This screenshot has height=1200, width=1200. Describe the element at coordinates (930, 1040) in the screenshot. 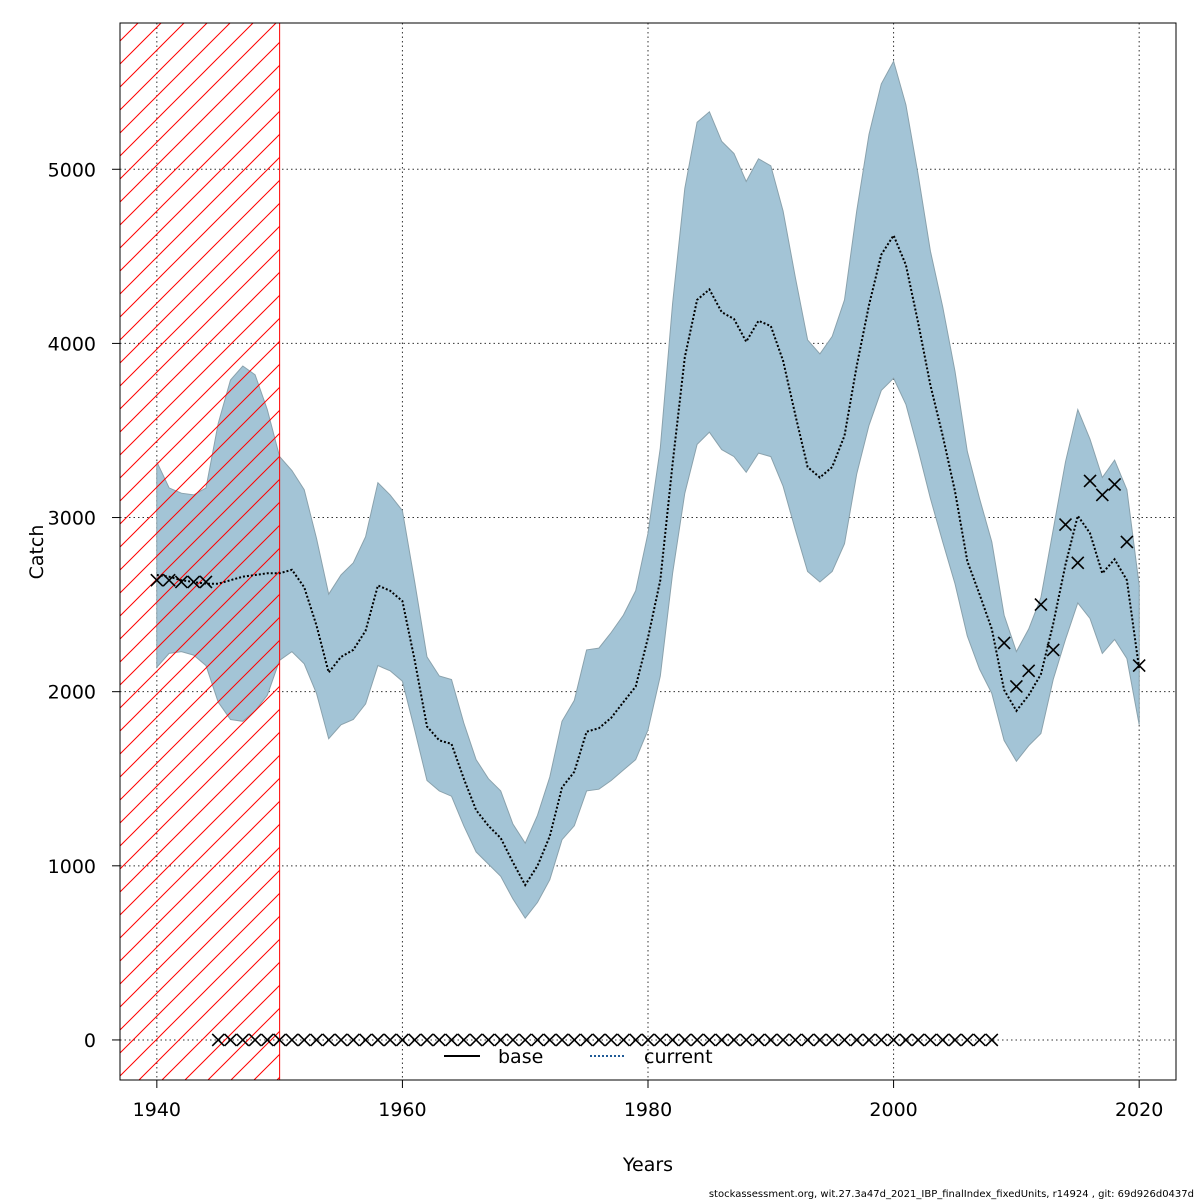

I see `observed-point-2003` at that location.